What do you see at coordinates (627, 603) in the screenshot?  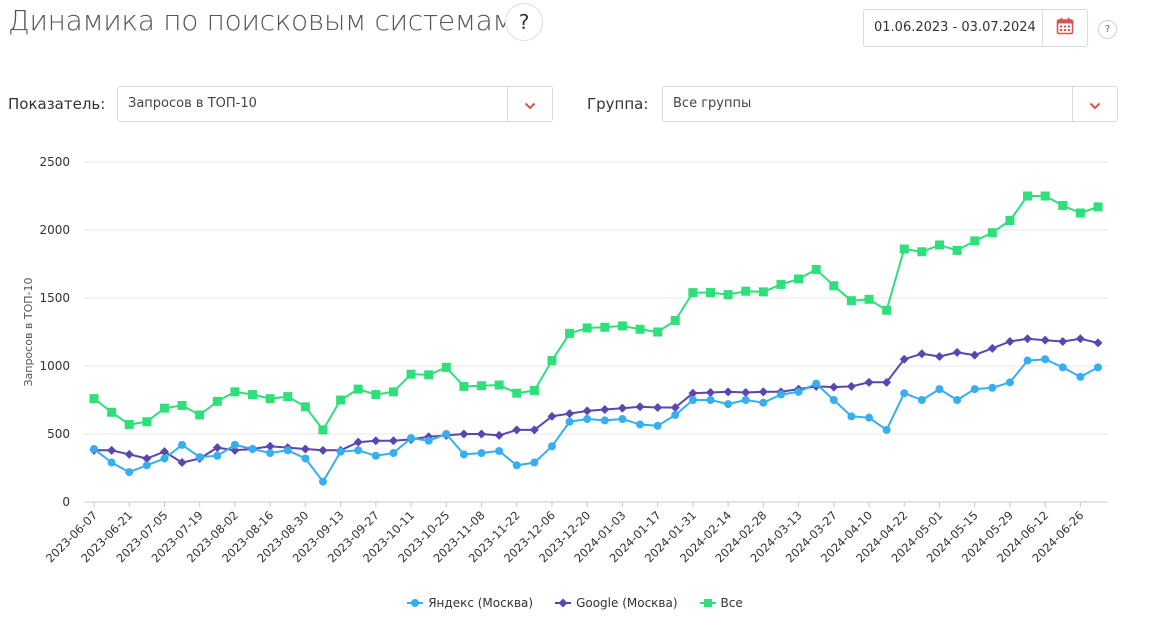 I see `legend-label-google: Google (Москва)` at bounding box center [627, 603].